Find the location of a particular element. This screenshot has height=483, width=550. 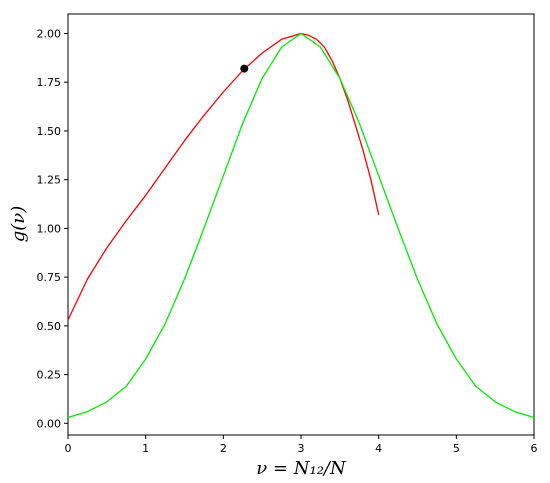

y-tick-label: 1.50 is located at coordinates (49, 131).